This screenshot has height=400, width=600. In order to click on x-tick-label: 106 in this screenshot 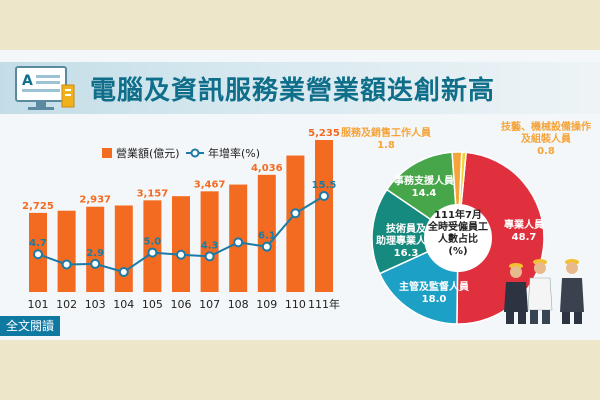, I will do `click(181, 304)`.